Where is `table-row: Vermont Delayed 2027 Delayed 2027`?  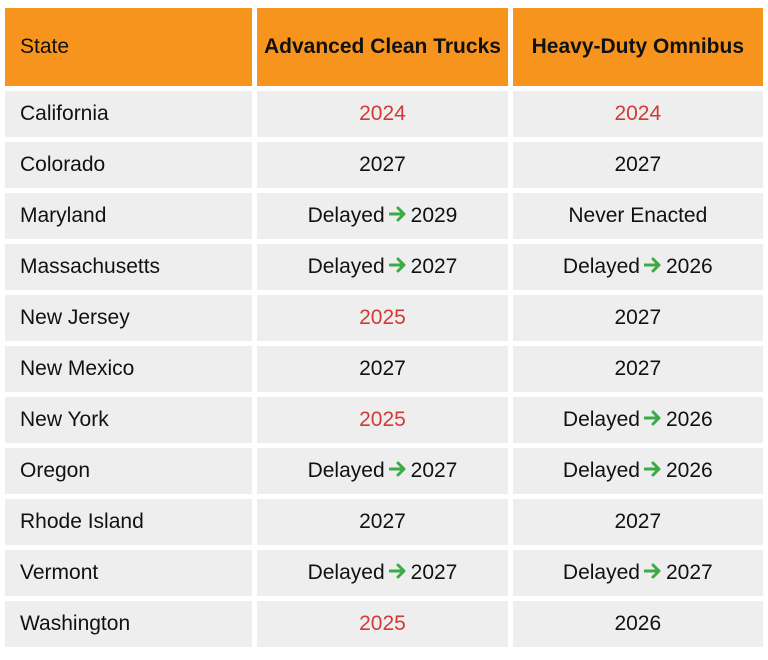 table-row: Vermont Delayed 2027 Delayed 2027 is located at coordinates (384, 573).